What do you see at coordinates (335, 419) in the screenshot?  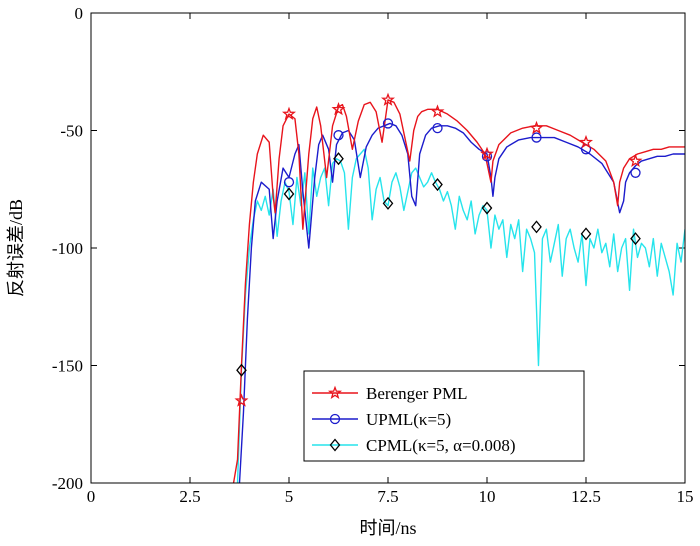 I see `legend-marker-circle` at bounding box center [335, 419].